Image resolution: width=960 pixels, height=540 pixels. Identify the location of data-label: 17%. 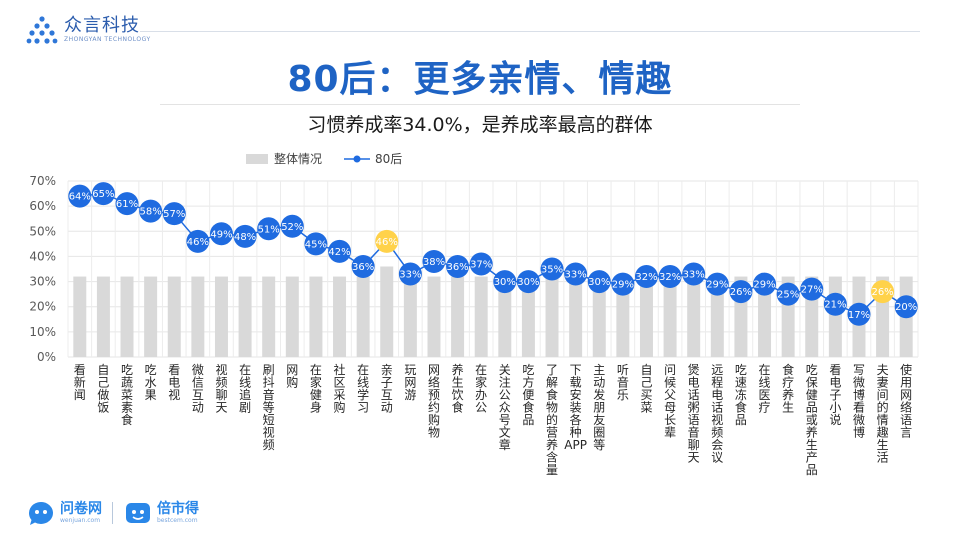
(859, 315).